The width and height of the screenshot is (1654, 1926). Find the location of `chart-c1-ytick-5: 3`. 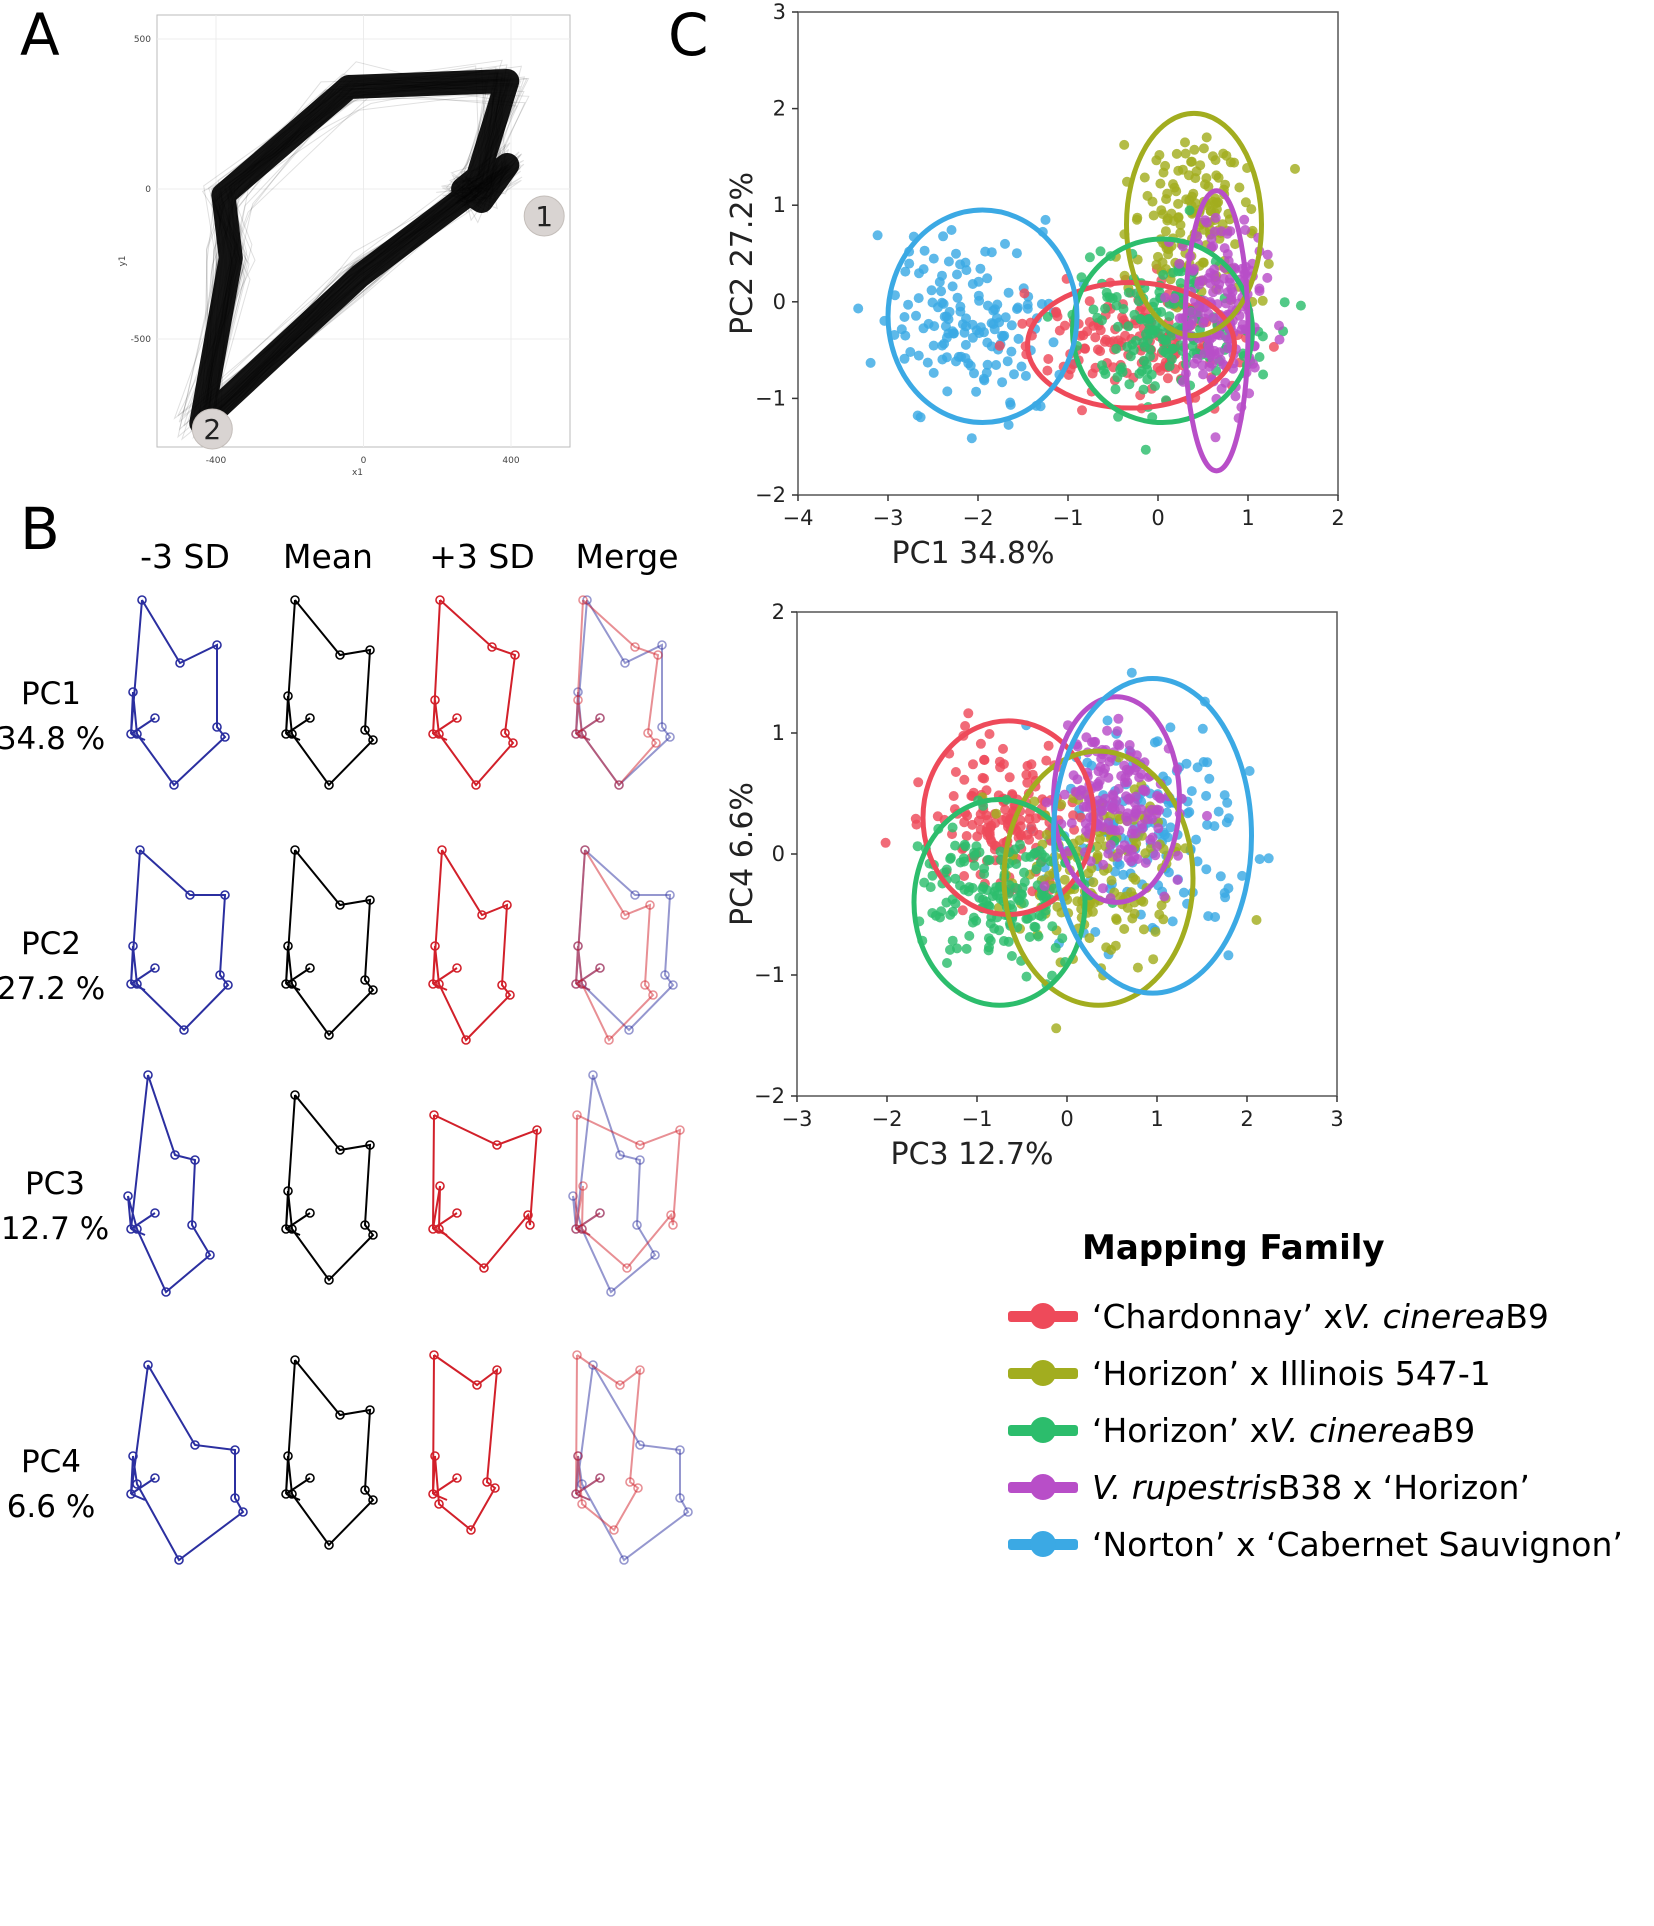

chart-c1-ytick-5: 3 is located at coordinates (779, 12).